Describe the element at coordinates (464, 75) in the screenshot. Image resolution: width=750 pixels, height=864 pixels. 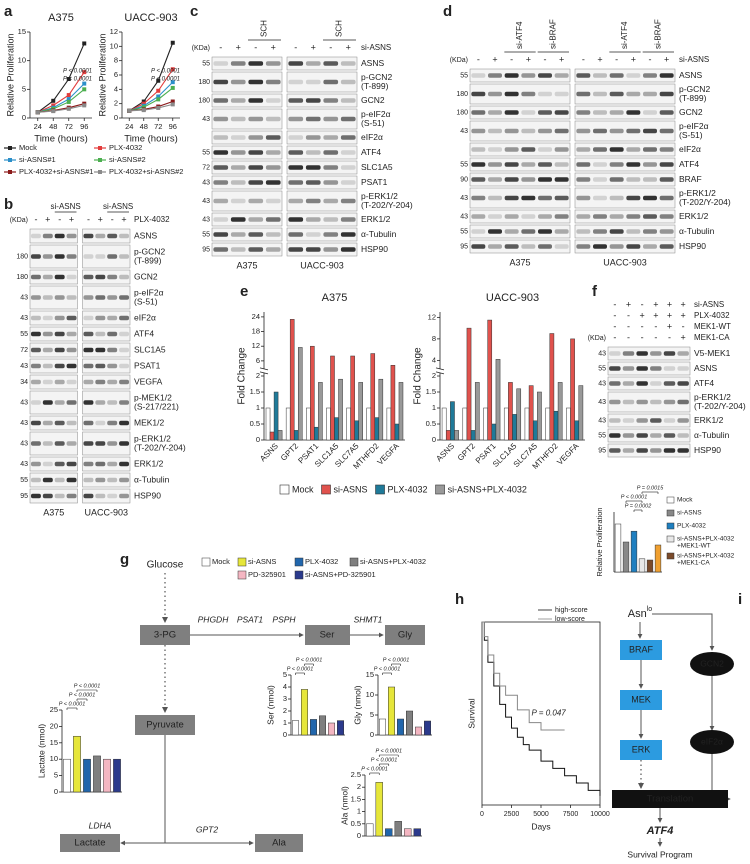
I see `mw-label: 55` at that location.